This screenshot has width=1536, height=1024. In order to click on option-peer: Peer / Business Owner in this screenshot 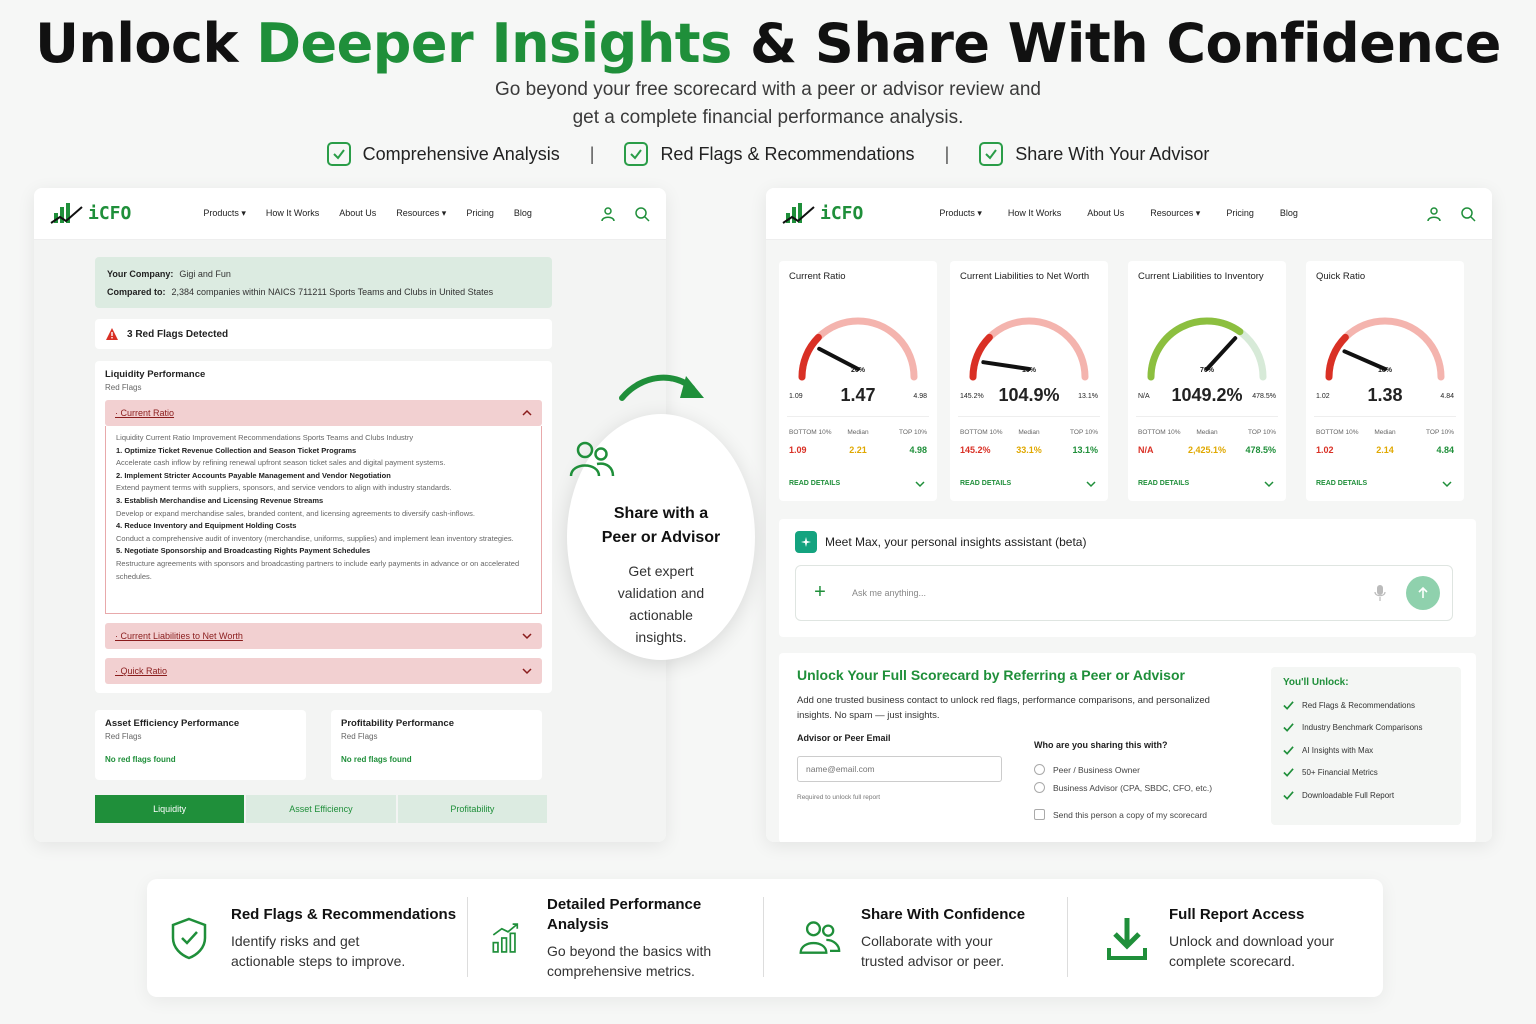, I will do `click(1087, 769)`.